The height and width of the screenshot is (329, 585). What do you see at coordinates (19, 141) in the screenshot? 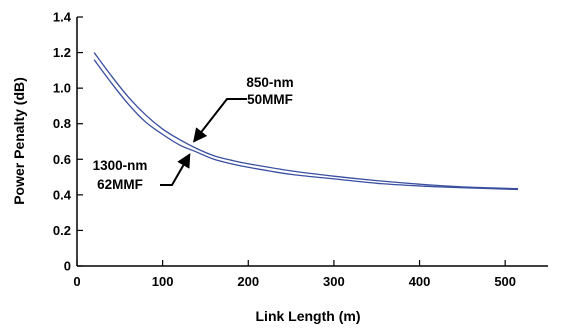
I see `y-axis-label: Power Penalty (dB)` at bounding box center [19, 141].